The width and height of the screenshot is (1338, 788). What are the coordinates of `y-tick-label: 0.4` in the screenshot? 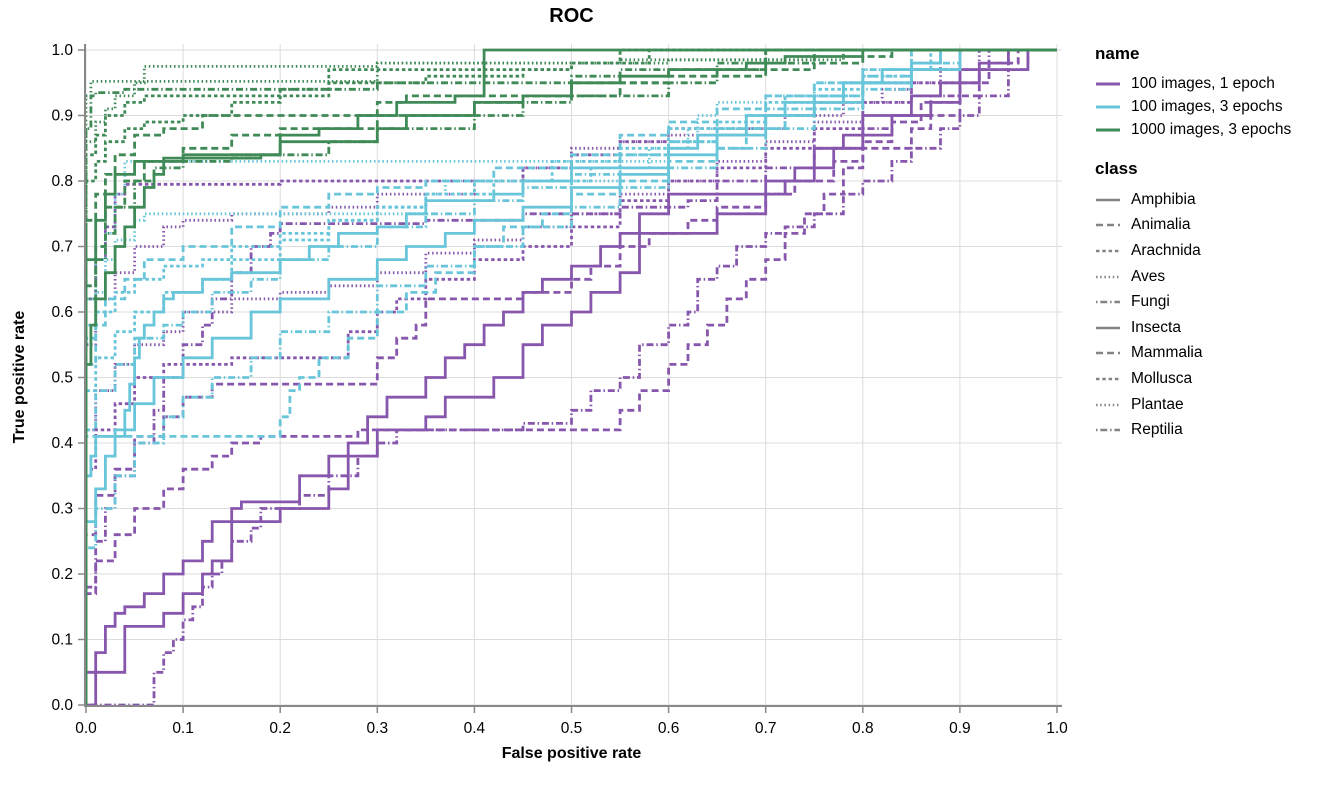 It's located at (62, 443).